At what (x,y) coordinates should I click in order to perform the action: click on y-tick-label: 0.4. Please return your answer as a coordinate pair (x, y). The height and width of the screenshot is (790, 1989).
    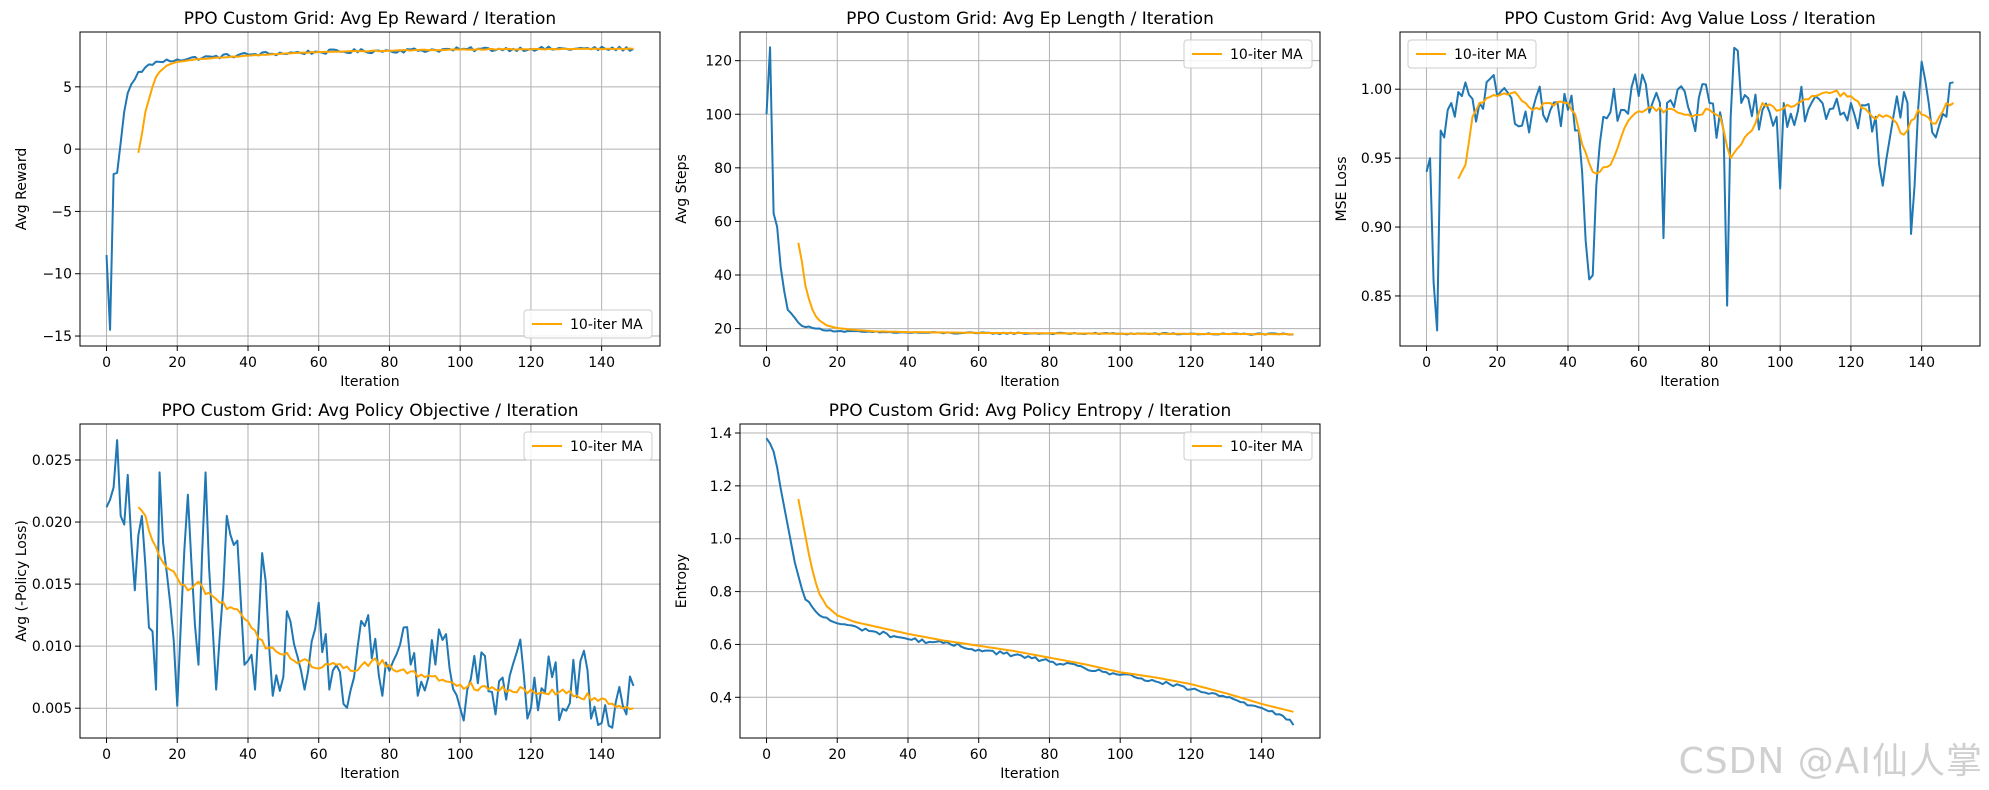
    Looking at the image, I should click on (721, 698).